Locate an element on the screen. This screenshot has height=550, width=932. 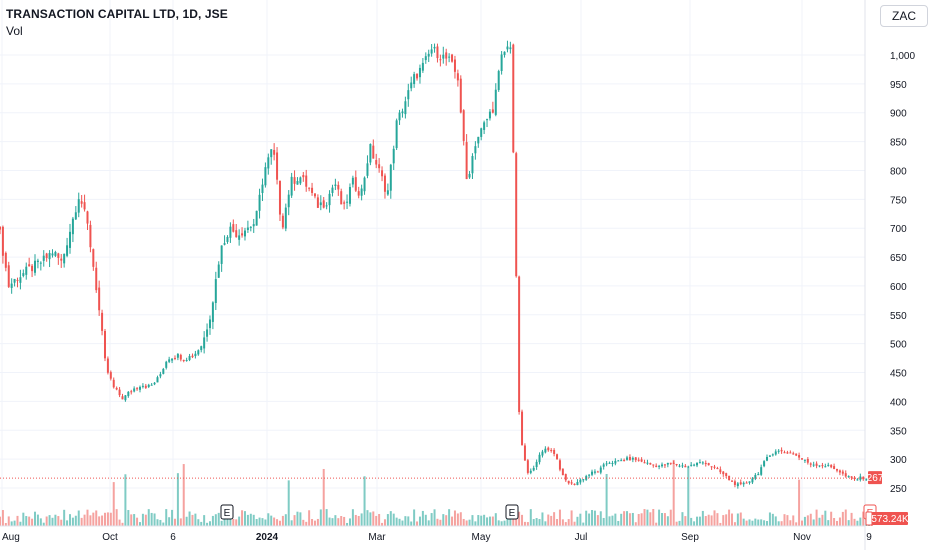
volume-layer is located at coordinates (436, 492).